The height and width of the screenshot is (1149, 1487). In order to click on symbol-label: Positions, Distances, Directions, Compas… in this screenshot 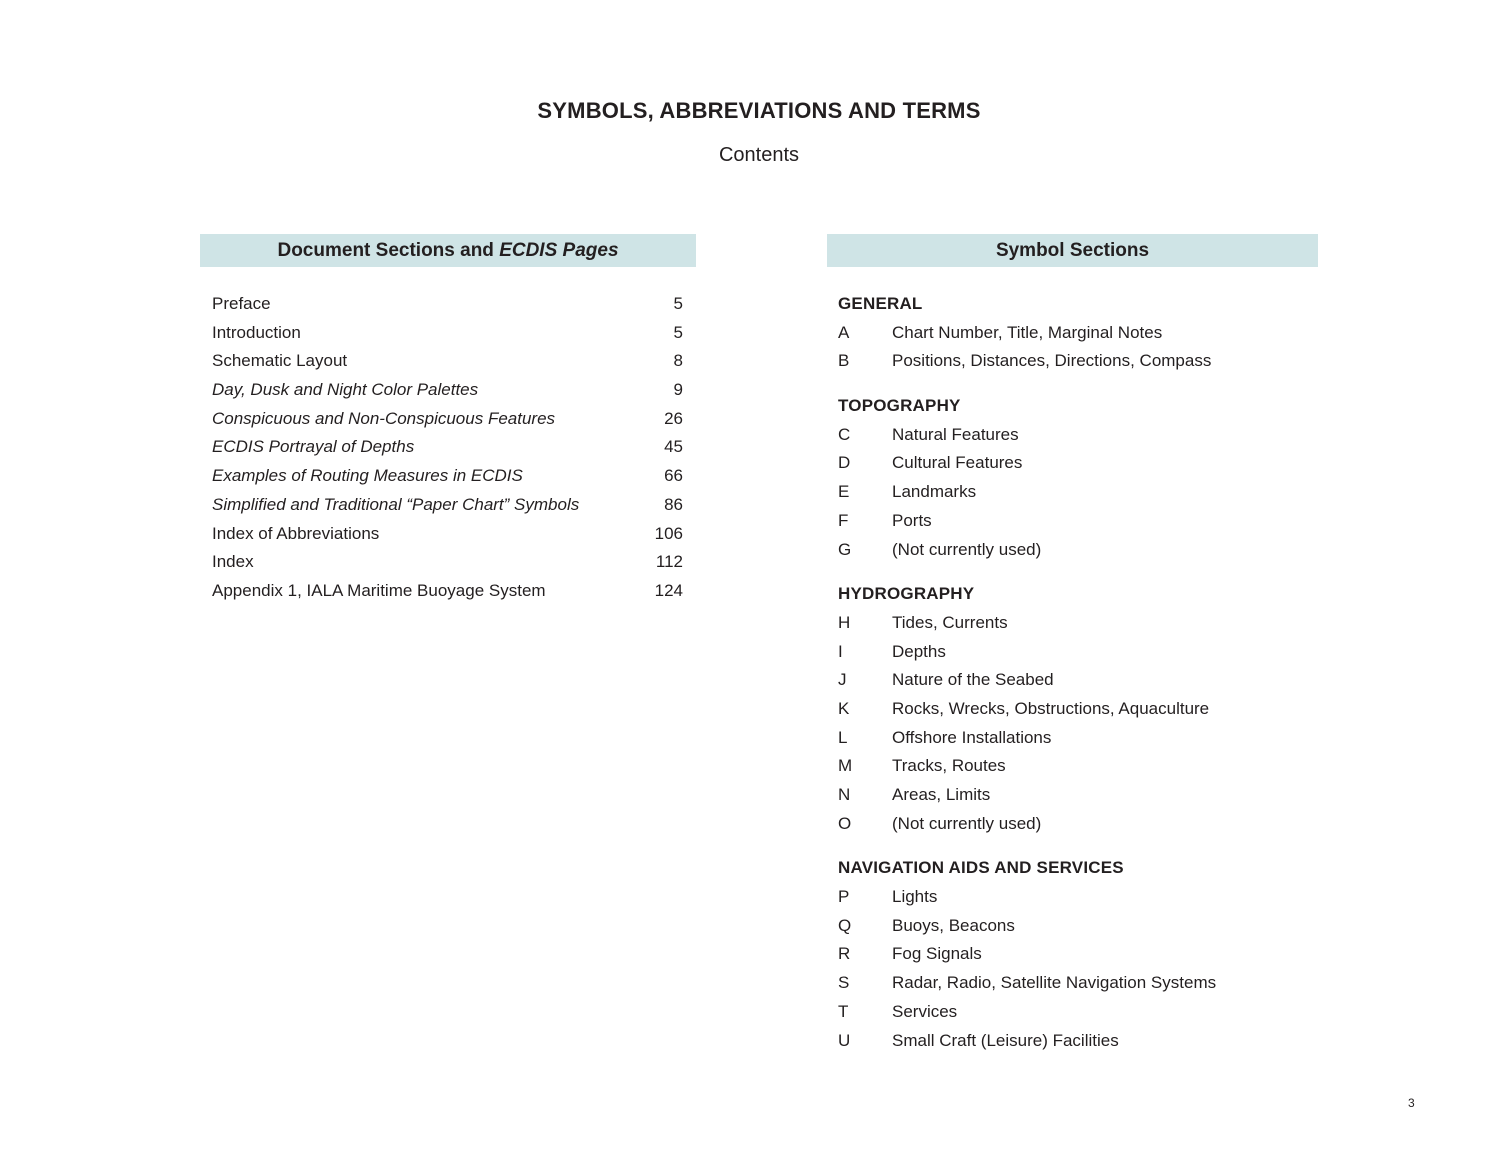, I will do `click(1052, 361)`.